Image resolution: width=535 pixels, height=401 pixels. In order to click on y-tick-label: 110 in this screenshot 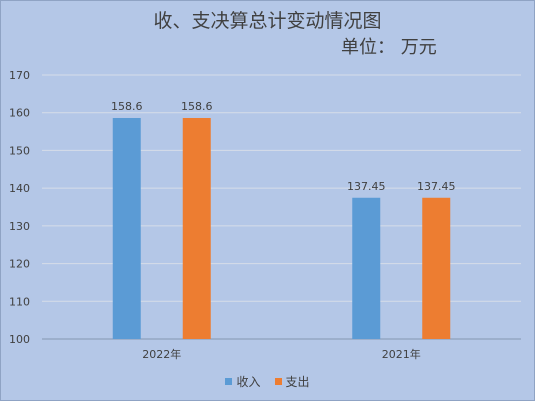, I will do `click(19, 301)`.